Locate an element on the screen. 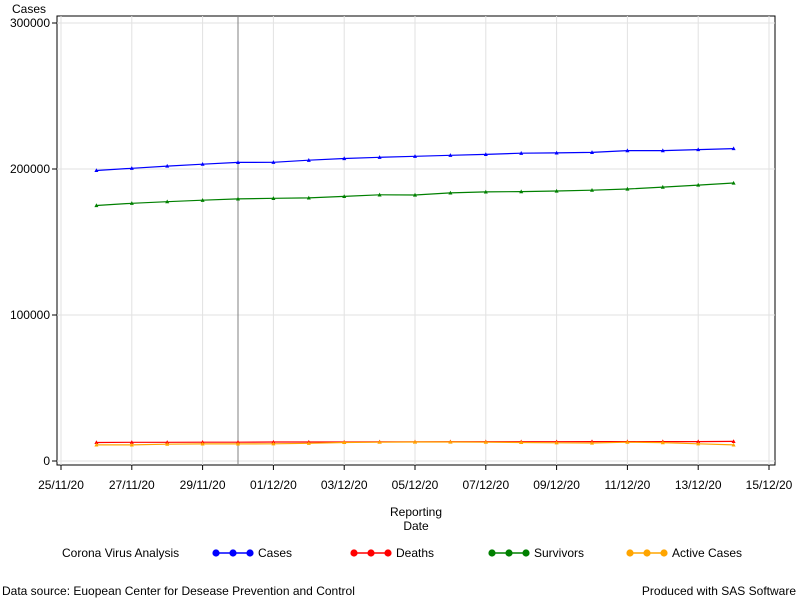 Image resolution: width=800 pixels, height=600 pixels. legend-entry-label: Deaths is located at coordinates (415, 553).